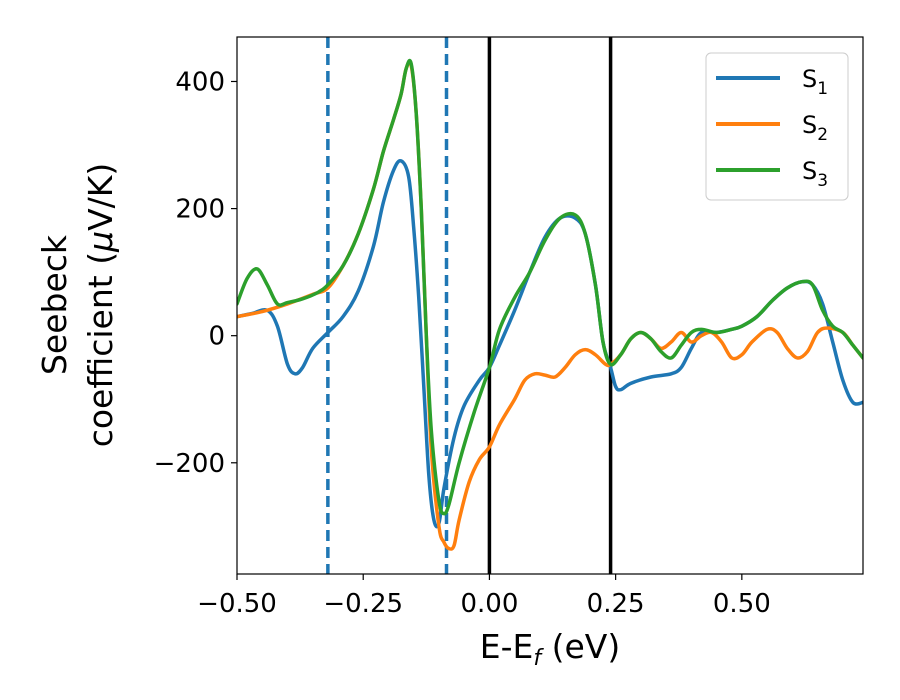 The image size is (900, 700). Describe the element at coordinates (815, 82) in the screenshot. I see `legend-label-s1: S1` at that location.